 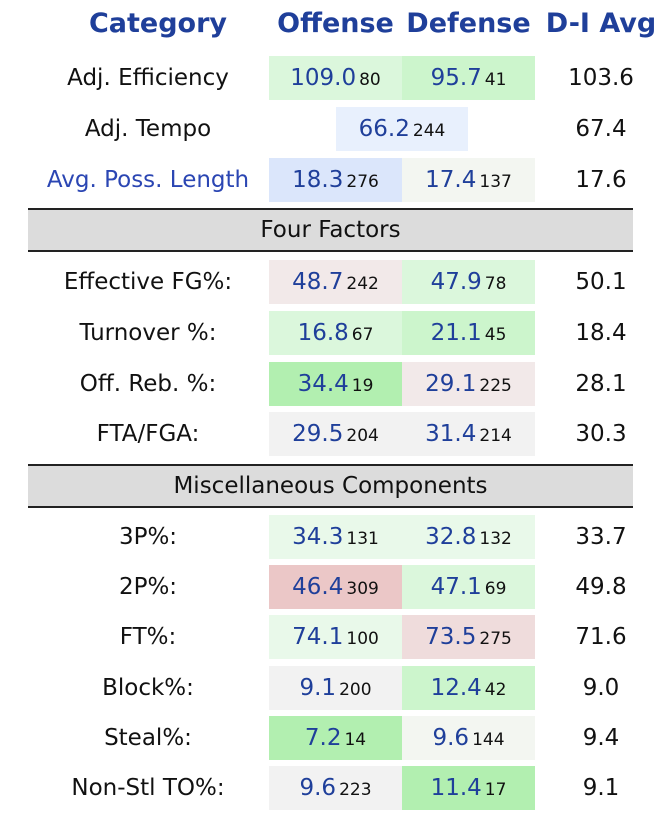 I want to click on defense-rank: 132, so click(x=495, y=539).